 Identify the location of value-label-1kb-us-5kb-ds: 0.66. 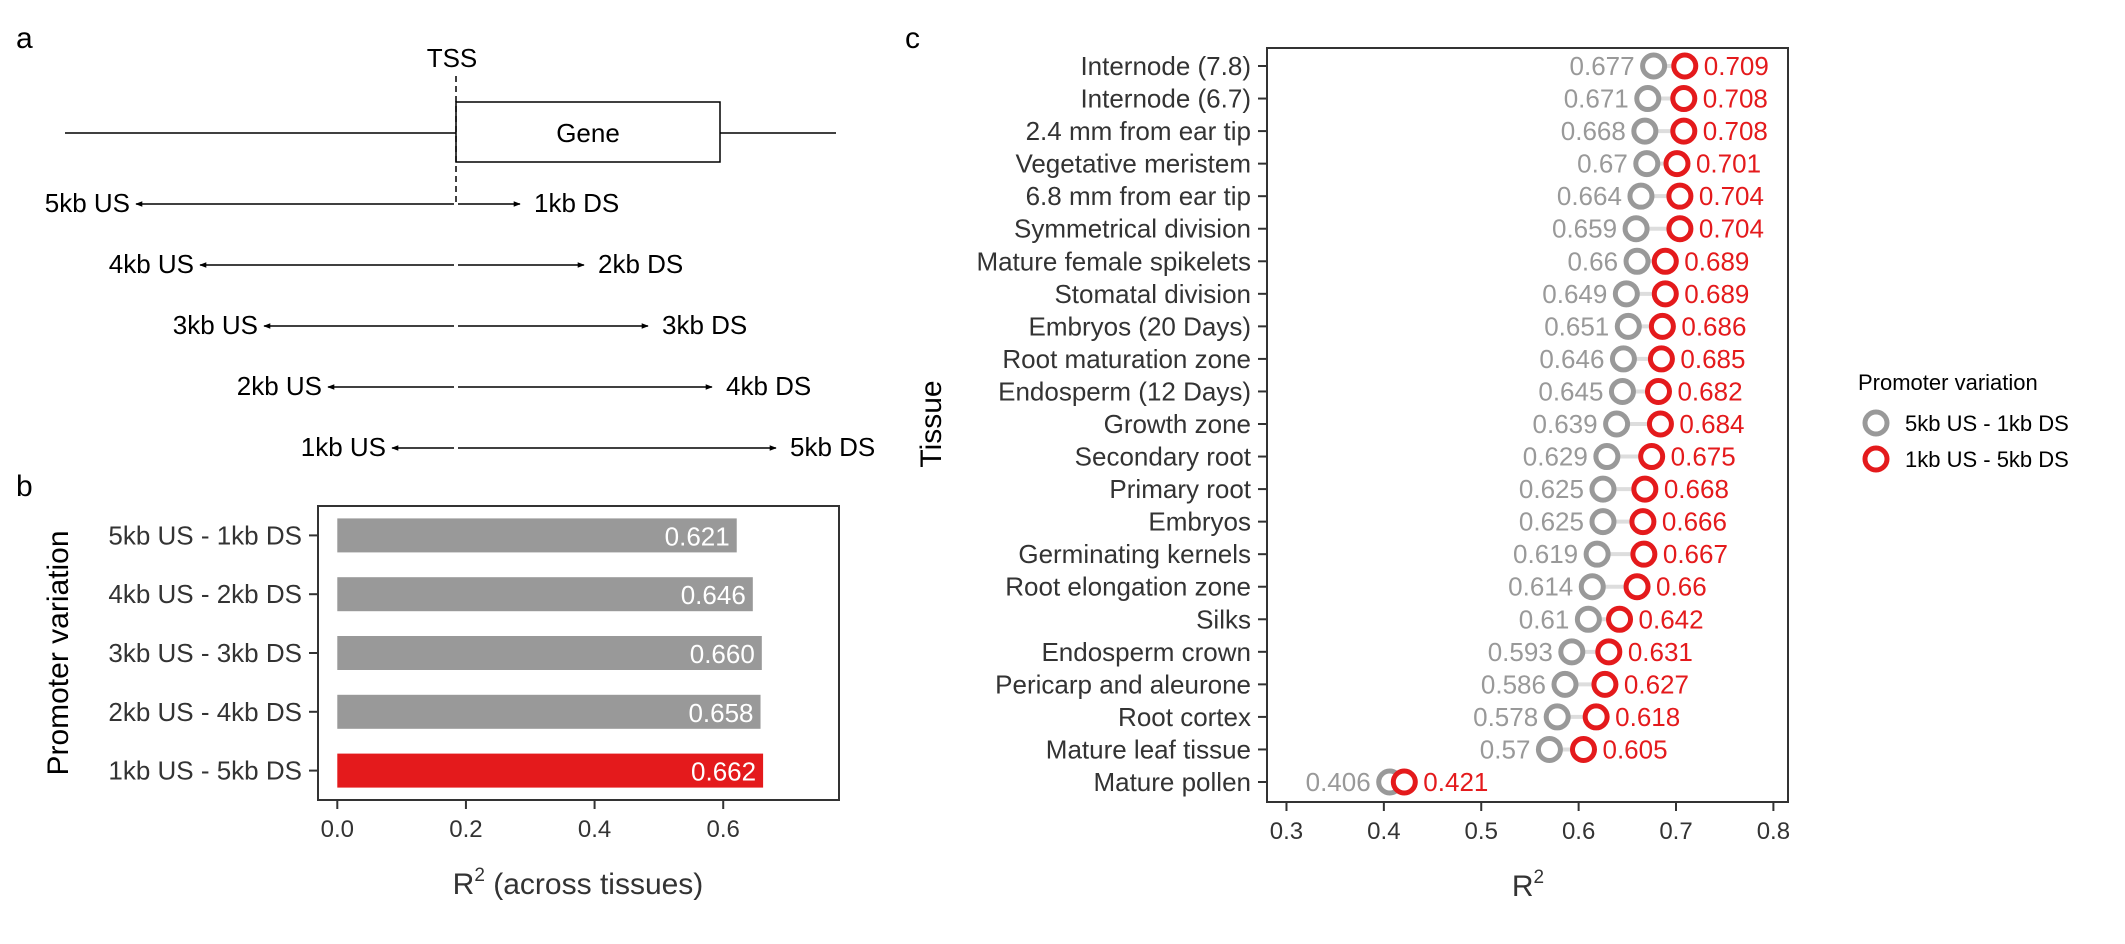
(1681, 587).